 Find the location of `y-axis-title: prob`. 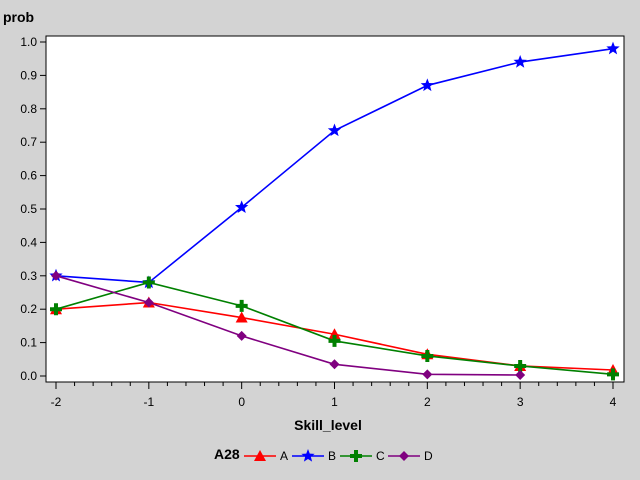

y-axis-title: prob is located at coordinates (18, 17).